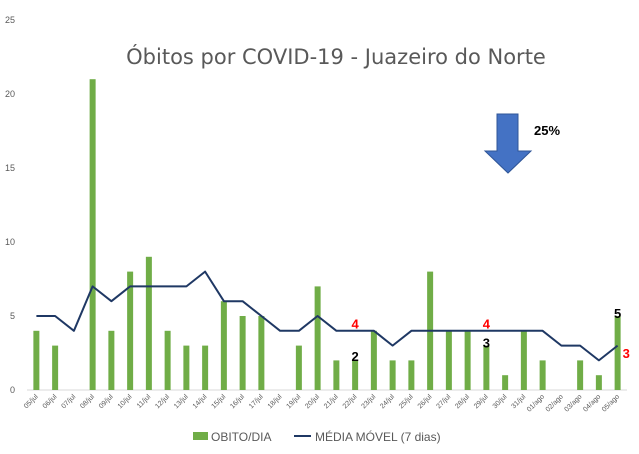  I want to click on legend: OBITO/DIA MÉDIA MÓVEL (7 dias), so click(317, 436).